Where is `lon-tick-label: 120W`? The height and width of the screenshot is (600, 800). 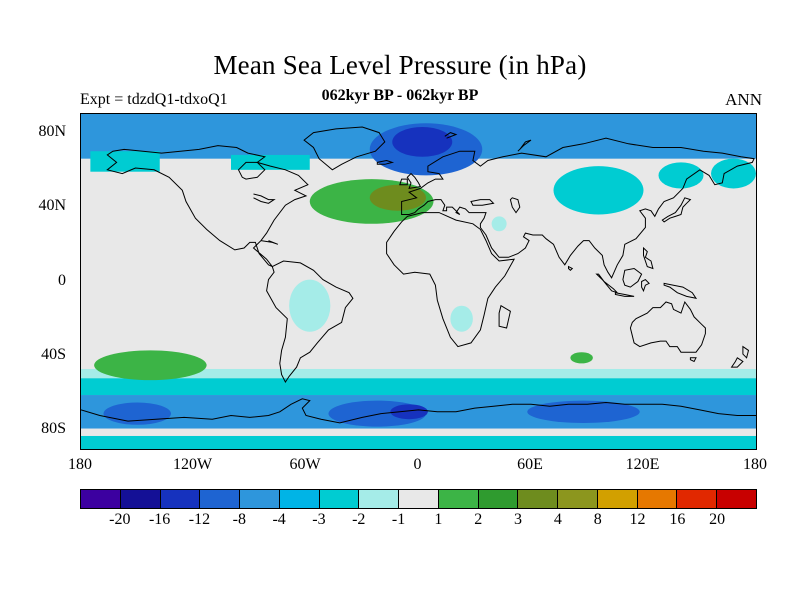 lon-tick-label: 120W is located at coordinates (192, 464).